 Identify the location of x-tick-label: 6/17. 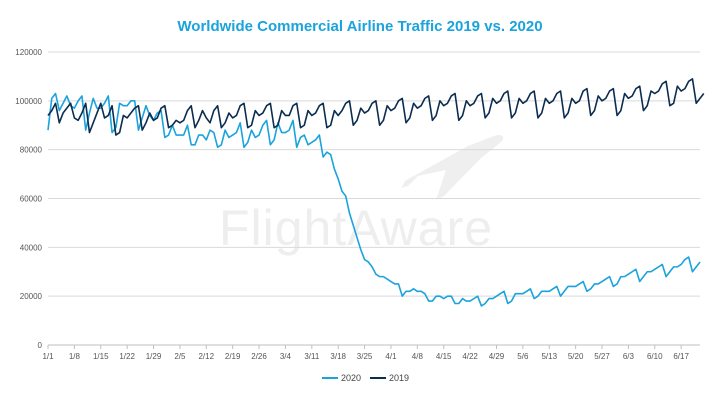
(681, 356).